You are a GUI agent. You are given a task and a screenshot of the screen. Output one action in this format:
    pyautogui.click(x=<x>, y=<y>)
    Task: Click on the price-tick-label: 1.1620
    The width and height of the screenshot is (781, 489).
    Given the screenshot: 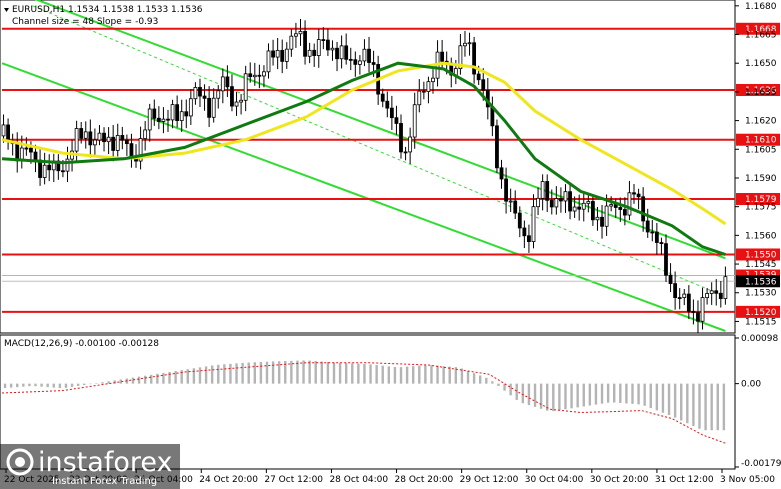 What is the action you would take?
    pyautogui.click(x=761, y=122)
    